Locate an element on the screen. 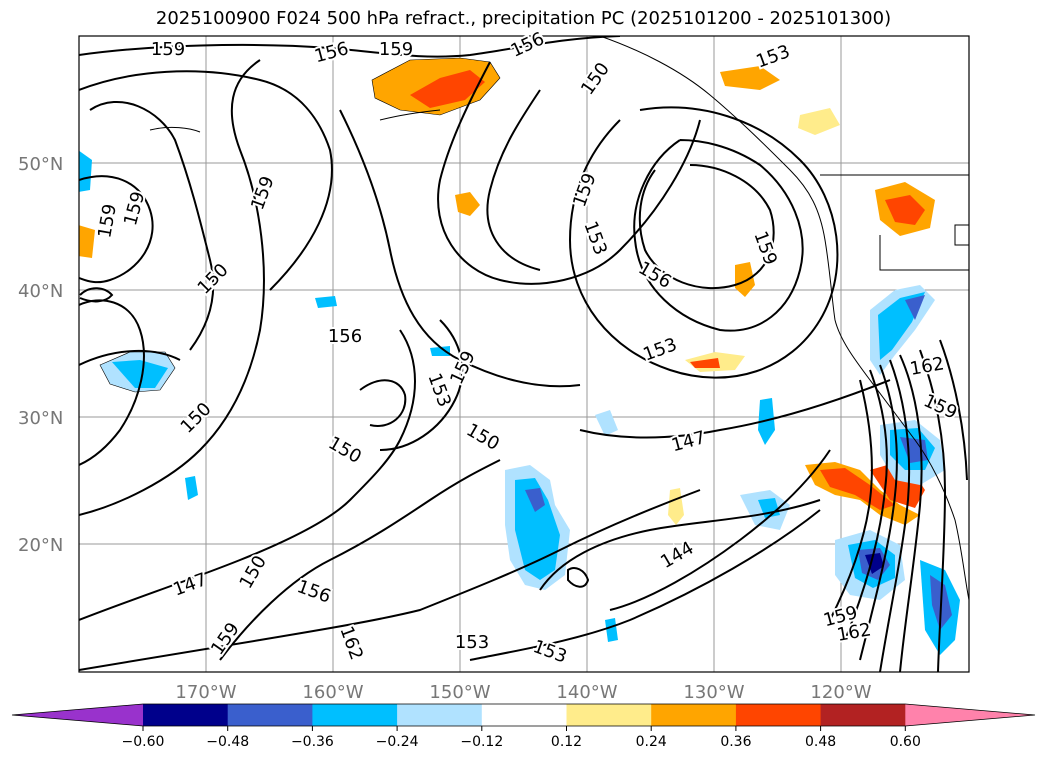  colorbar is located at coordinates (523, 715).